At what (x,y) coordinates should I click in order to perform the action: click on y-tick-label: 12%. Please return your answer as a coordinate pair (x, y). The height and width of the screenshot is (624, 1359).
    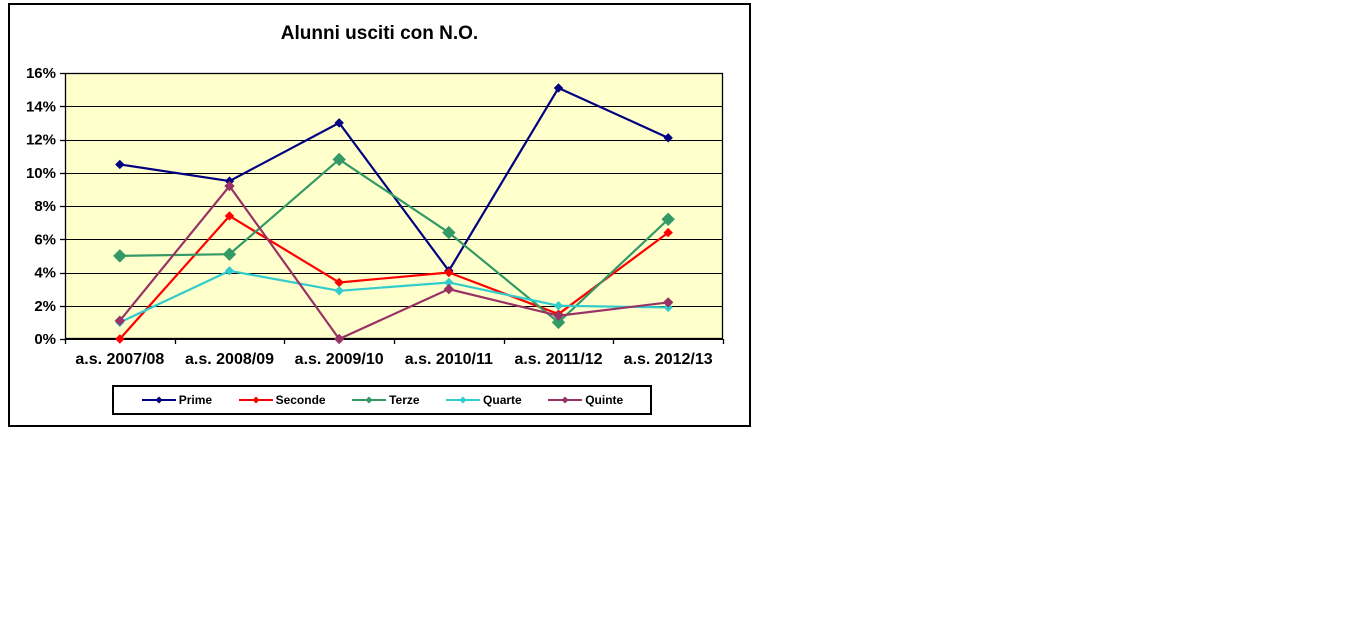
    Looking at the image, I should click on (41, 140).